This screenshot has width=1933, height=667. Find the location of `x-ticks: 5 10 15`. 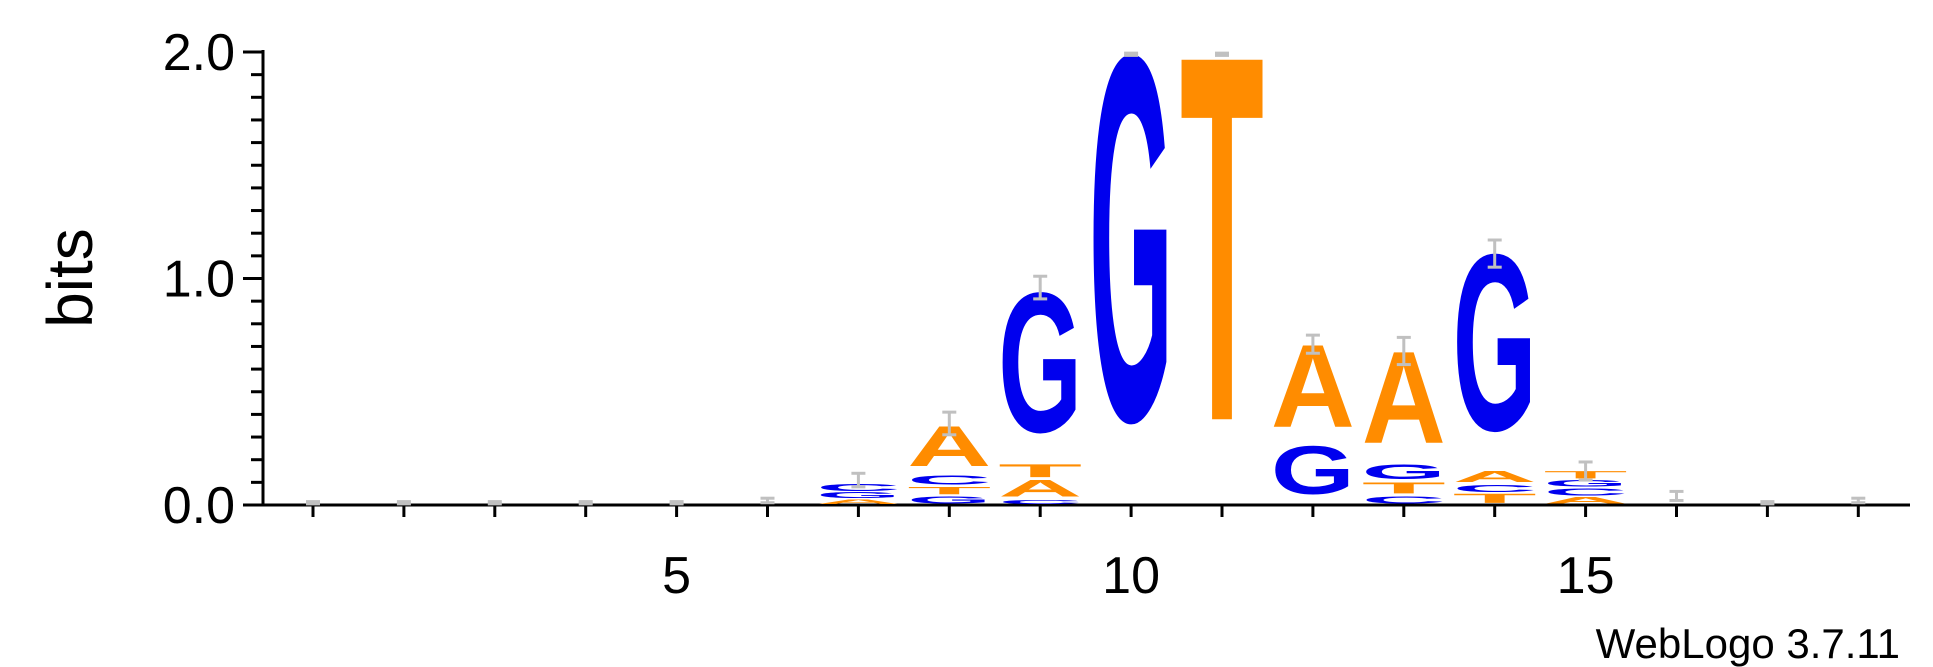

x-ticks: 5 10 15 is located at coordinates (1085, 555).